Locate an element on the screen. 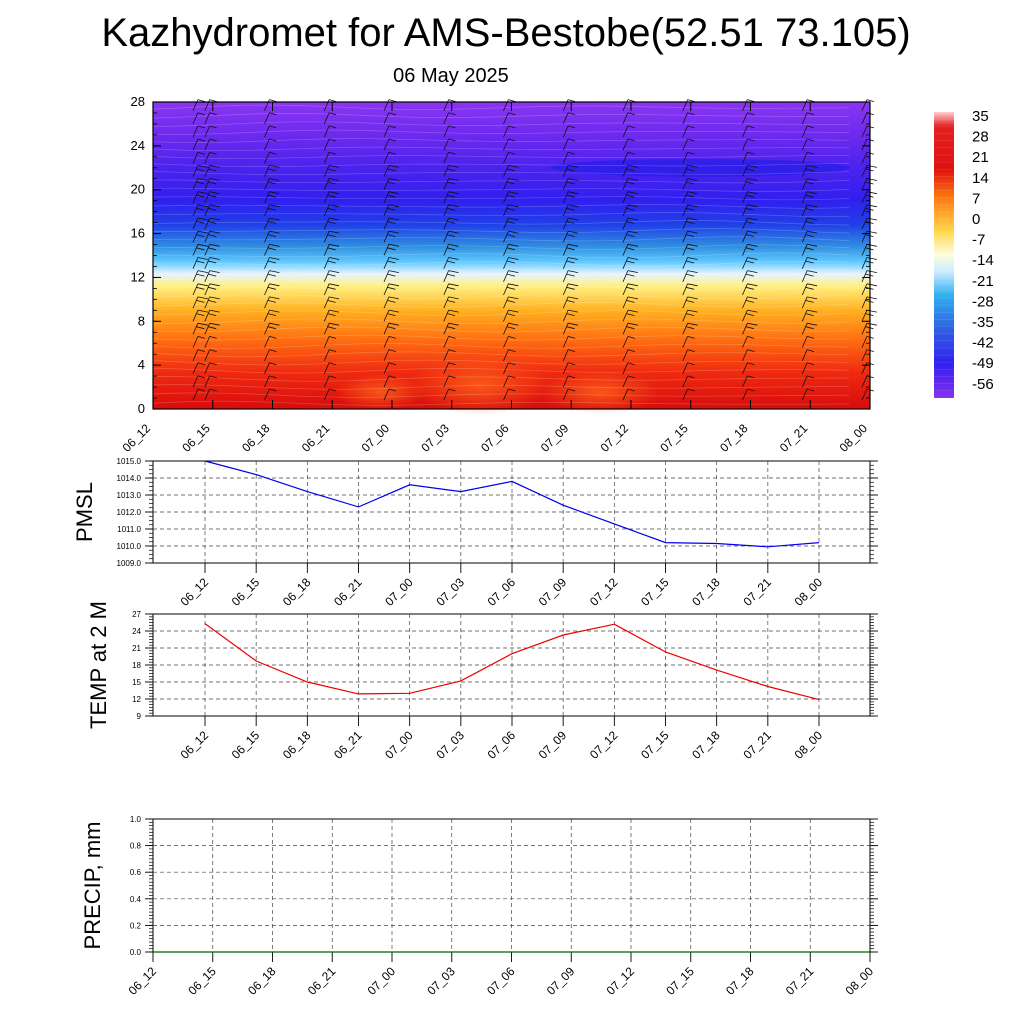 The width and height of the screenshot is (1024, 1024). y-tick-label: 15 is located at coordinates (136, 682).